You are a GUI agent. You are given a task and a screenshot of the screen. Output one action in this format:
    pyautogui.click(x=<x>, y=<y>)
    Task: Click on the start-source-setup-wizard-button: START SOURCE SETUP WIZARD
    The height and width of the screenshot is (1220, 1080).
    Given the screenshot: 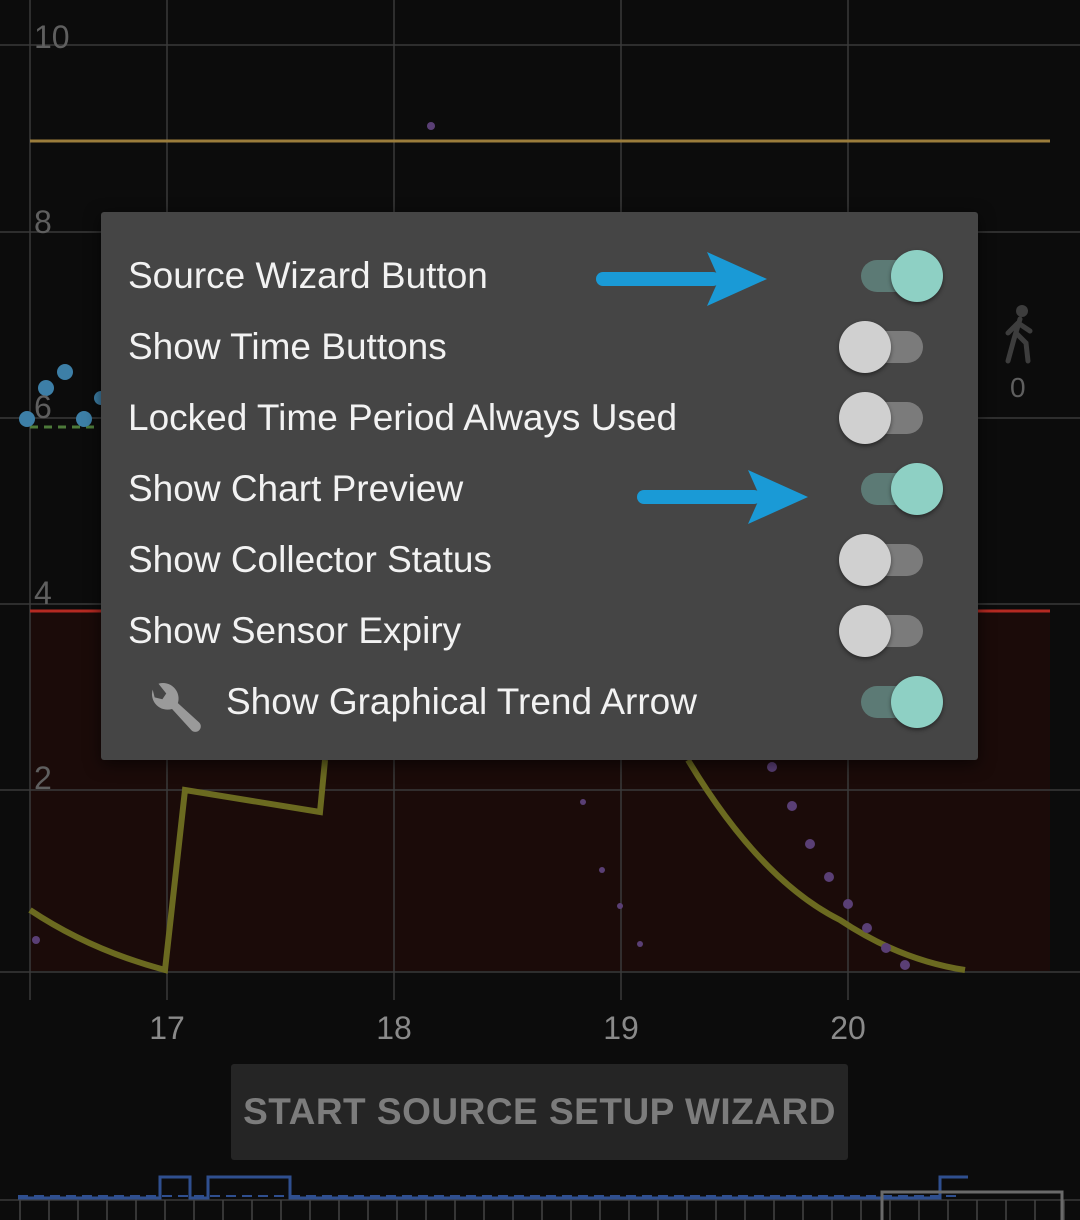 What is the action you would take?
    pyautogui.click(x=539, y=1112)
    